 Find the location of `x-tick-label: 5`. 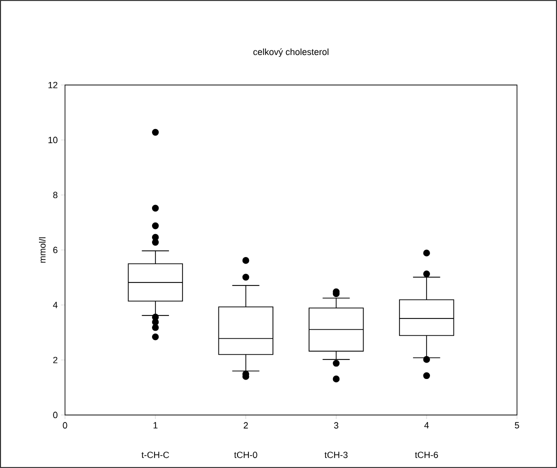

x-tick-label: 5 is located at coordinates (517, 425).